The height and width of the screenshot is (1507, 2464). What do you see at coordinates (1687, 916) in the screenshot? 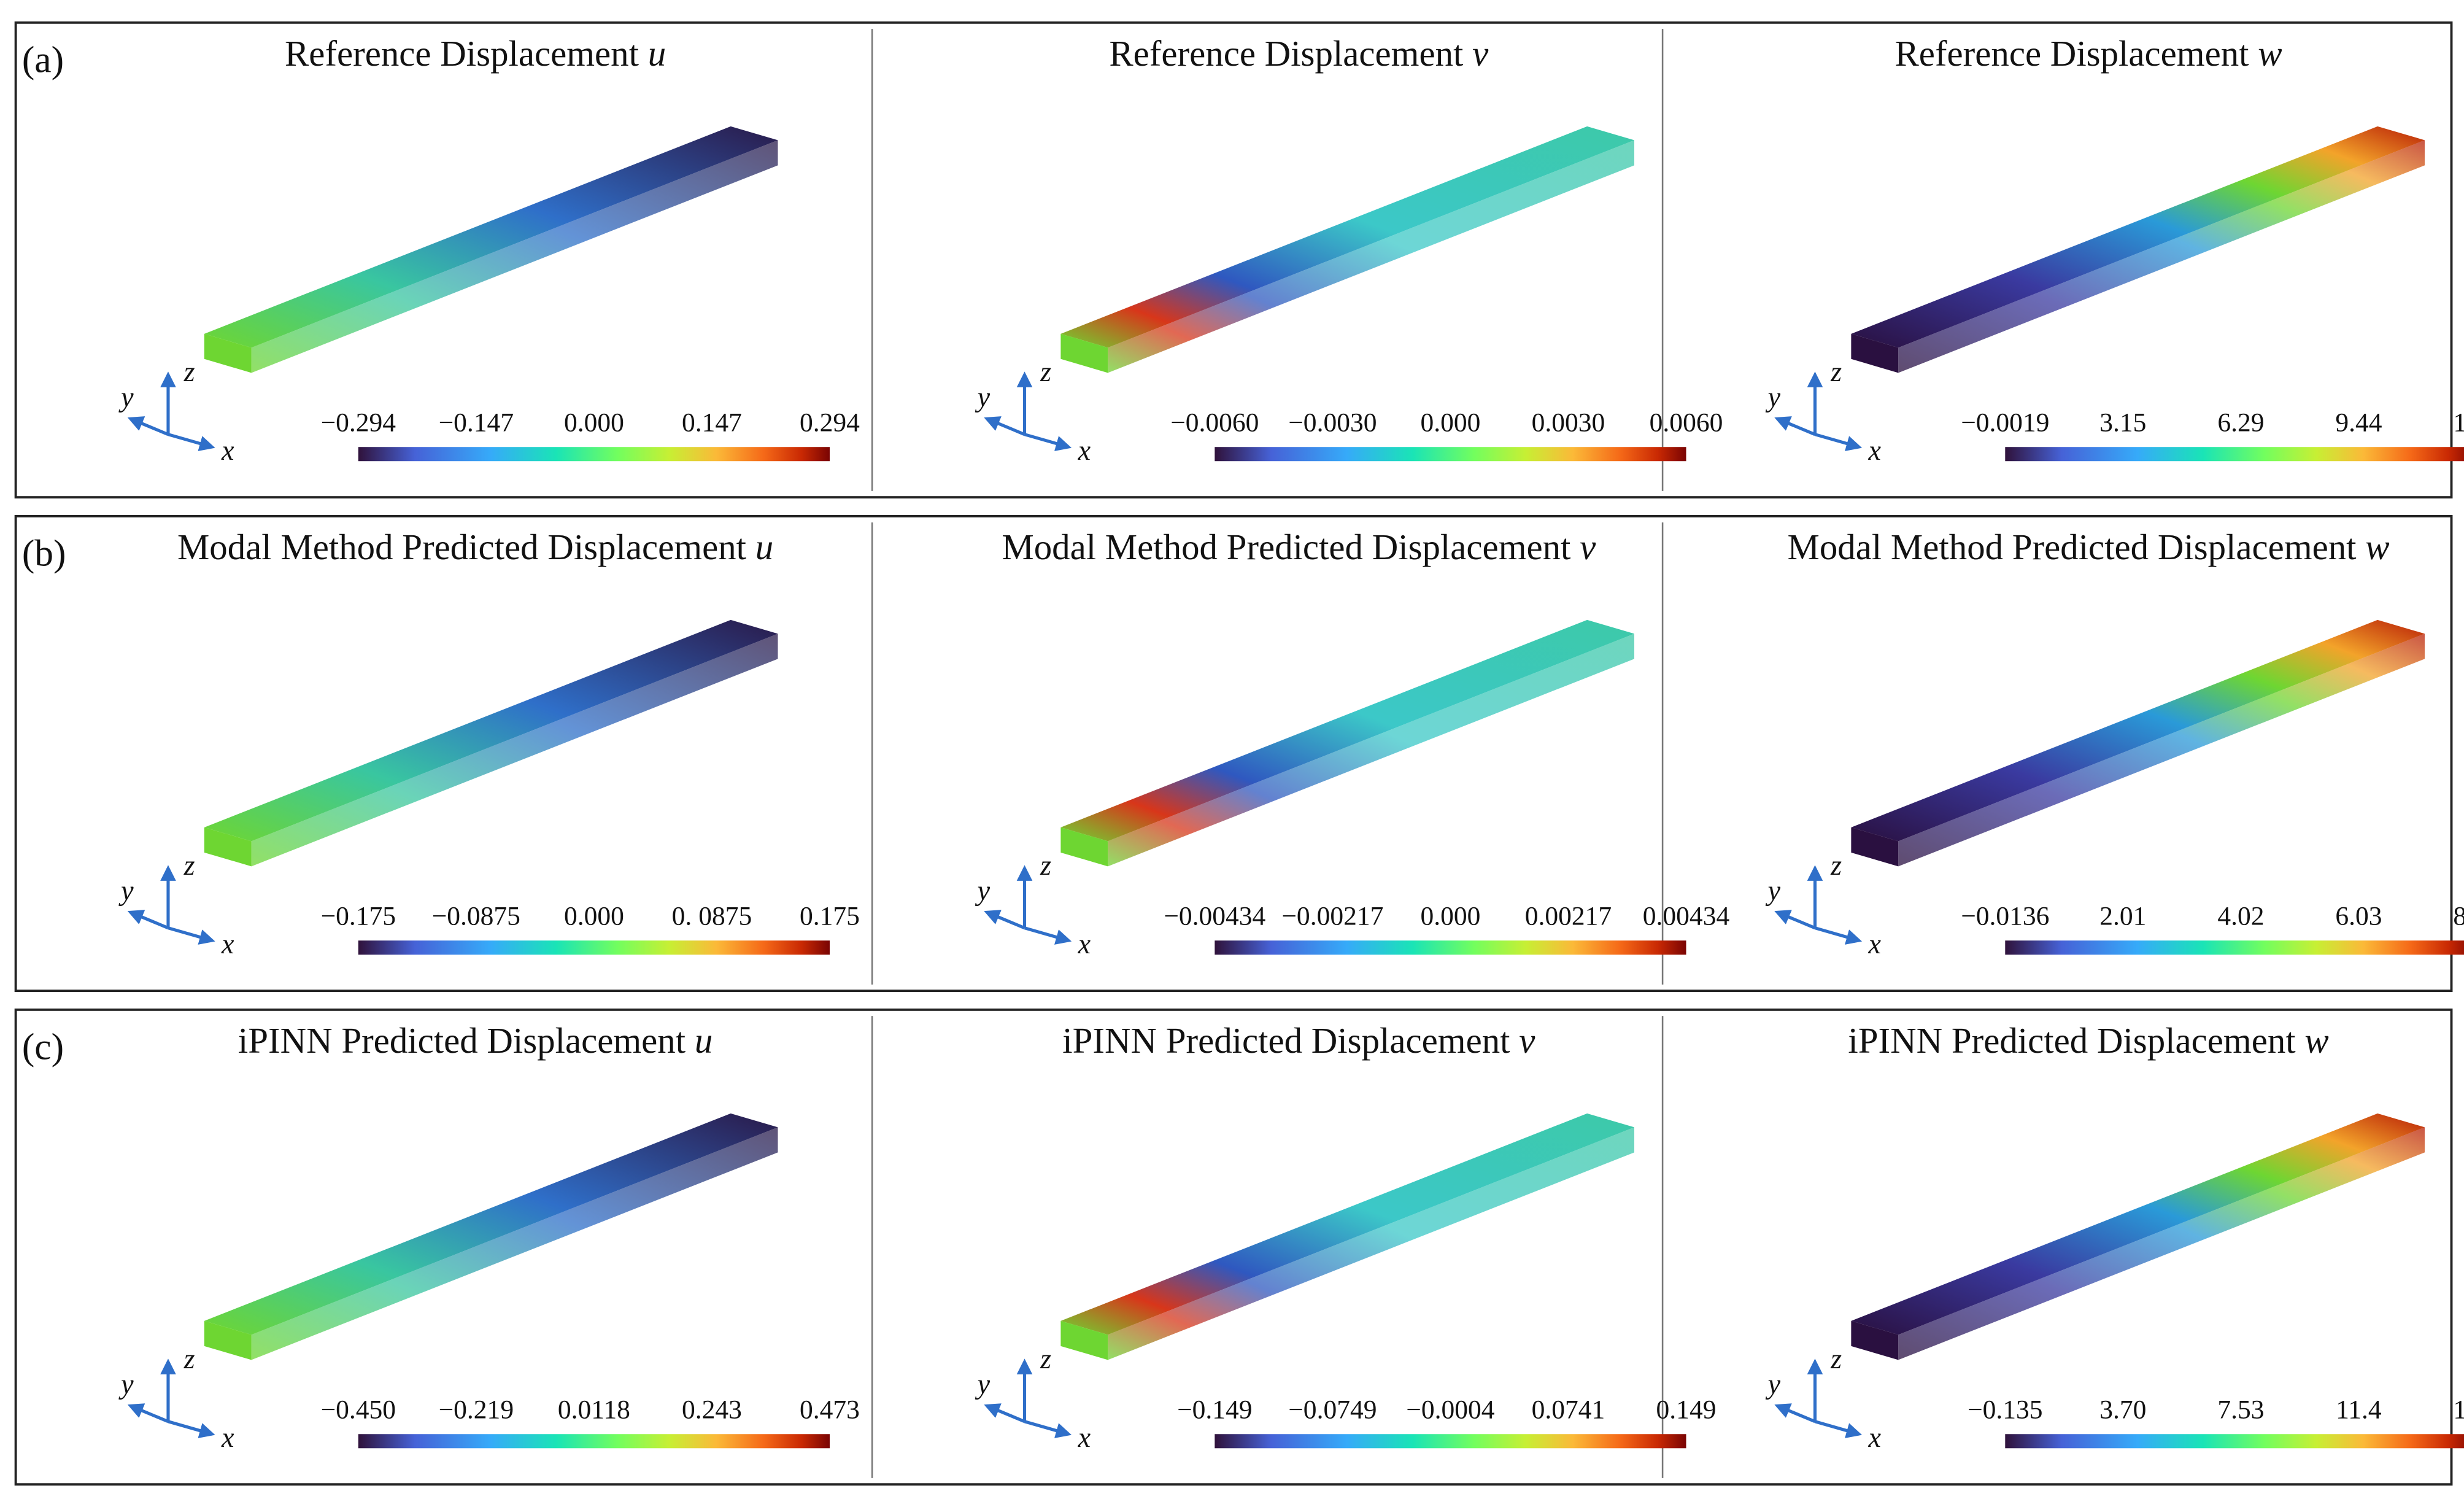
I see `colorbar-tick-label: 0.00434` at bounding box center [1687, 916].